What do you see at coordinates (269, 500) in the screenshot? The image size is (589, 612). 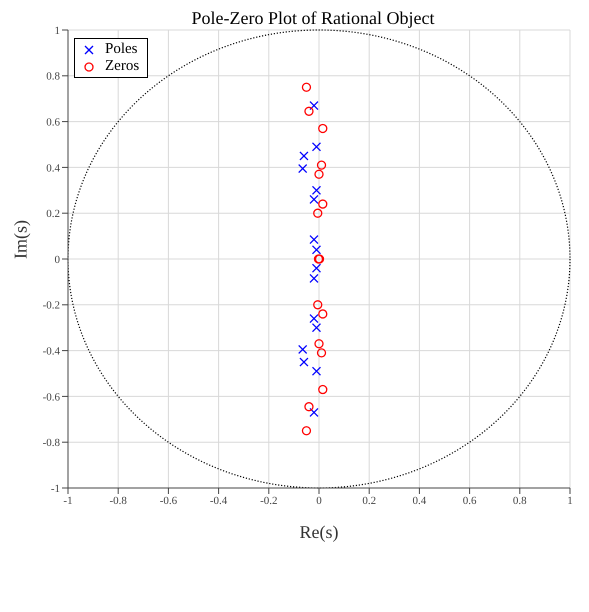 I see `x-tick-label: -0.2` at bounding box center [269, 500].